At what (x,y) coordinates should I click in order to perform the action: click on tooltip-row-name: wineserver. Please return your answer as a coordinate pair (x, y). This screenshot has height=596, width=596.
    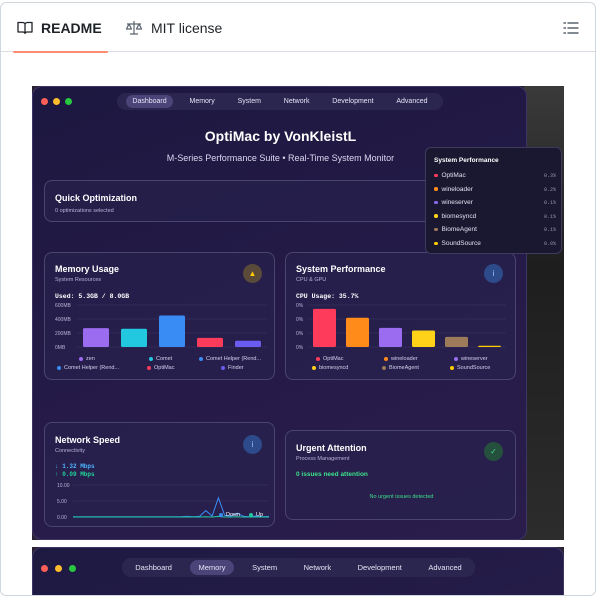
    Looking at the image, I should click on (457, 203).